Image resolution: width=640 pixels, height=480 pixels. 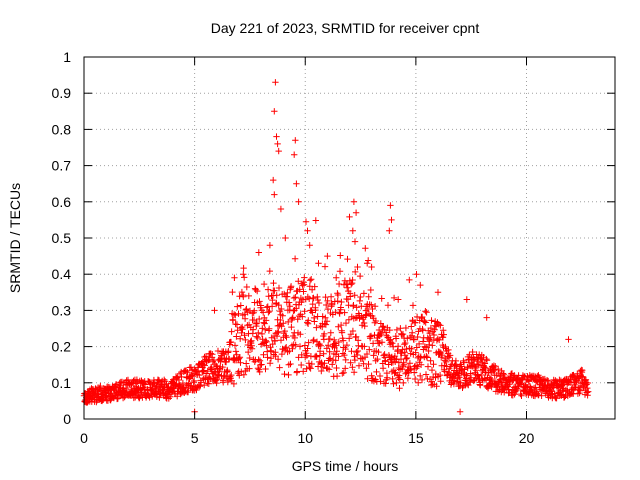 What do you see at coordinates (307, 438) in the screenshot?
I see `x-tick-labels: 0 5 10 15 20` at bounding box center [307, 438].